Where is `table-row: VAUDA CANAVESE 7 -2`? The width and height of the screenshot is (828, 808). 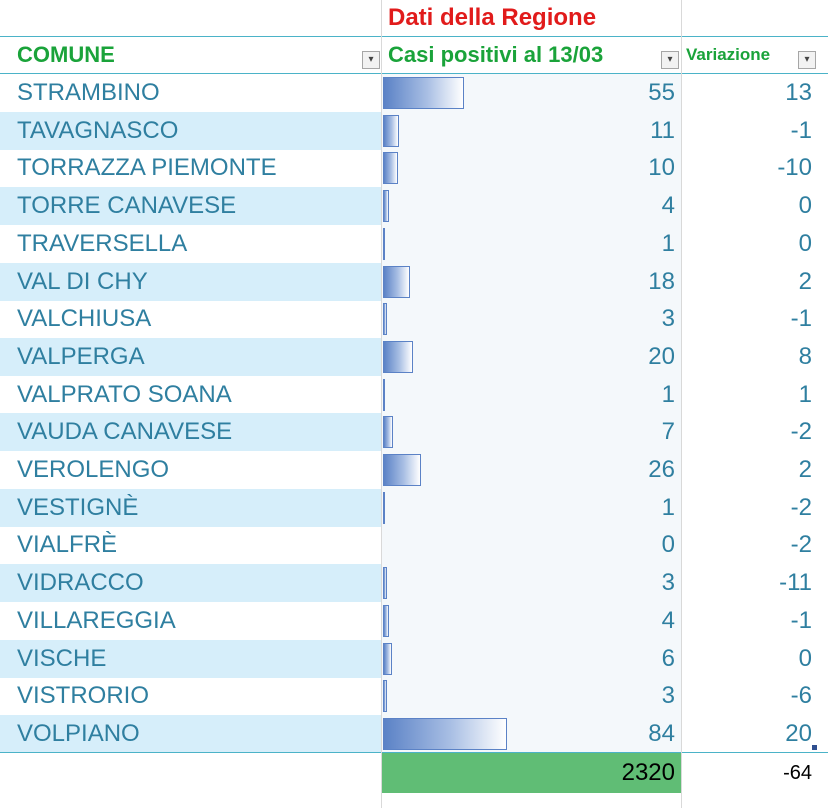
table-row: VAUDA CANAVESE 7 -2 is located at coordinates (414, 432).